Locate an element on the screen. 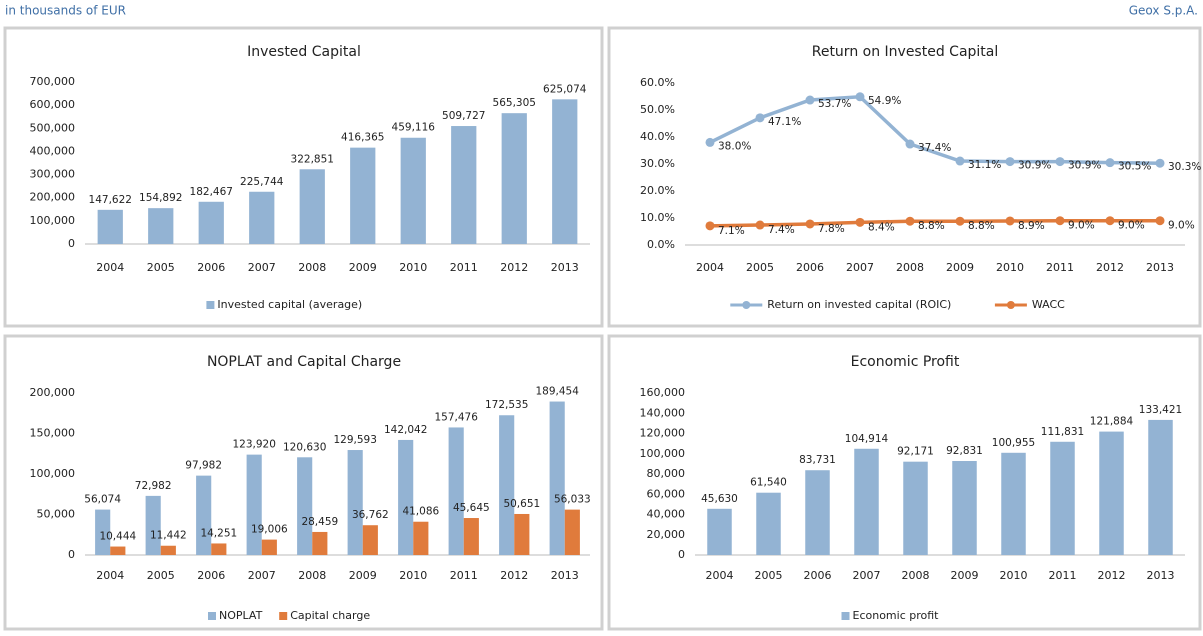 This screenshot has height=636, width=1203. value-label: 509,727 is located at coordinates (463, 116).